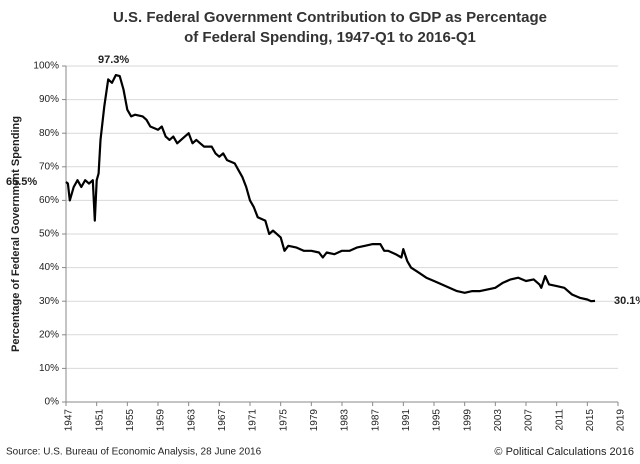  I want to click on y-tick-label: 80%, so click(49, 133).